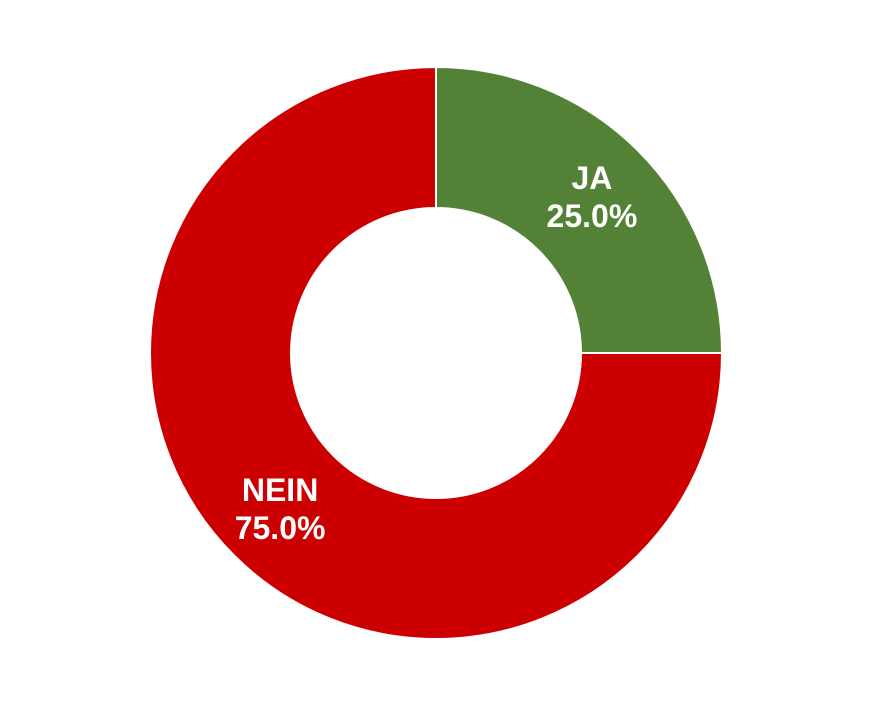  What do you see at coordinates (592, 197) in the screenshot?
I see `slice-label-ja: JA 25.0%` at bounding box center [592, 197].